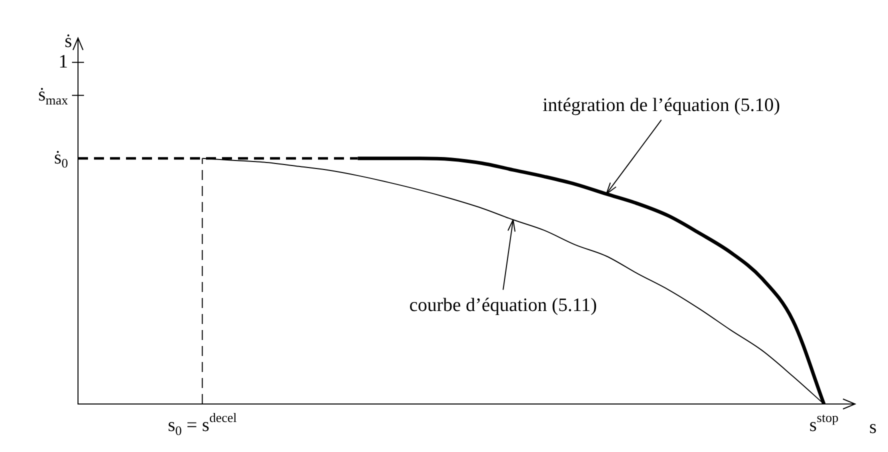 This screenshot has height=452, width=888. Describe the element at coordinates (503, 305) in the screenshot. I see `annotation: courbe d’équation (5.11)` at that location.